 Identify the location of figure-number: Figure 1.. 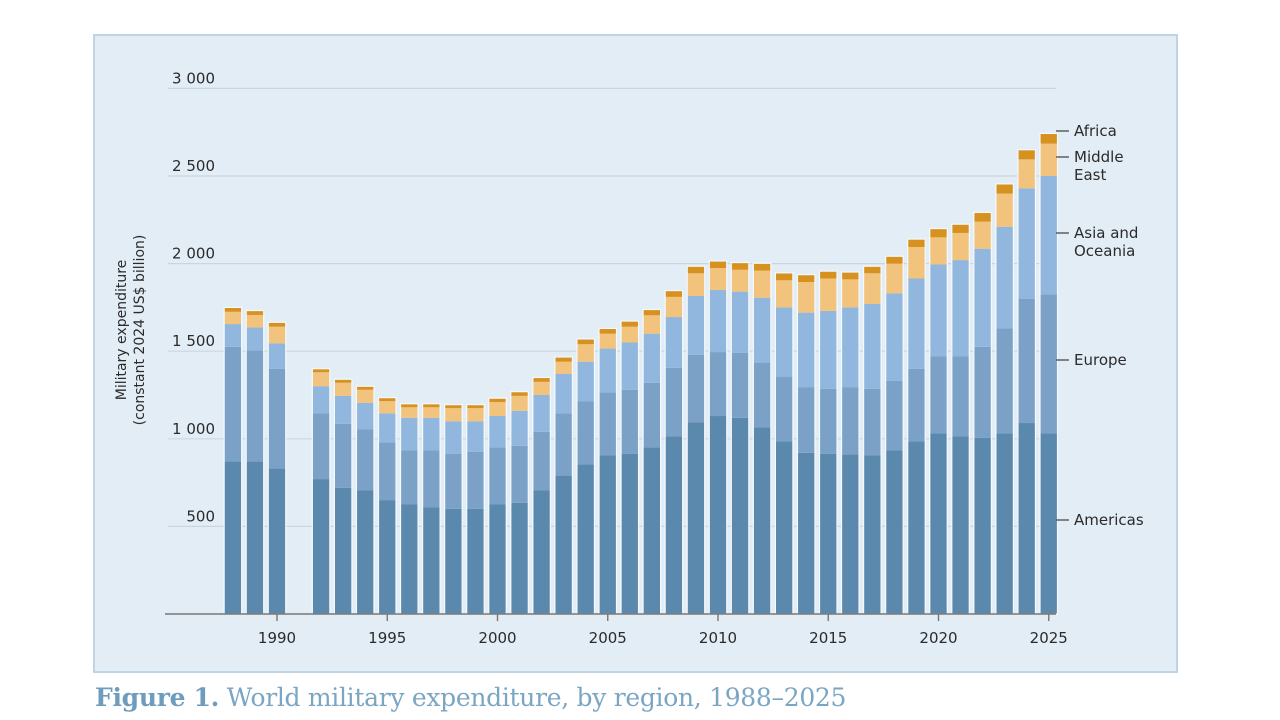
(157, 697).